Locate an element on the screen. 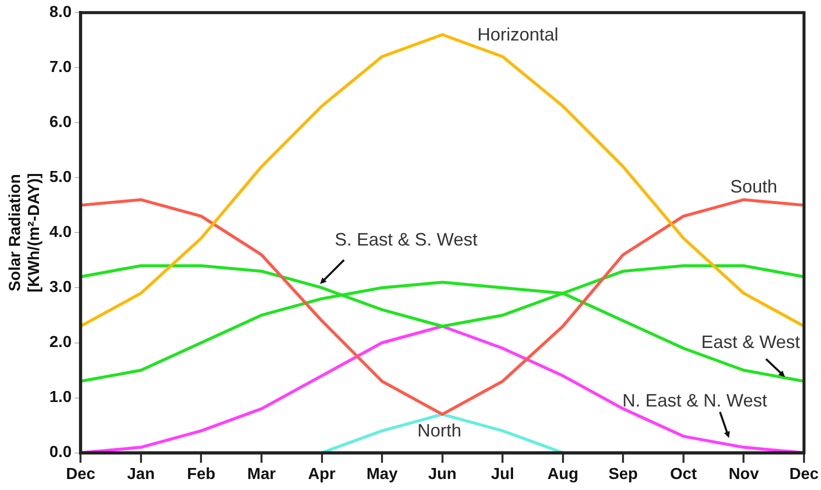 The image size is (821, 490). y-tick-label: 3.0 is located at coordinates (60, 287).